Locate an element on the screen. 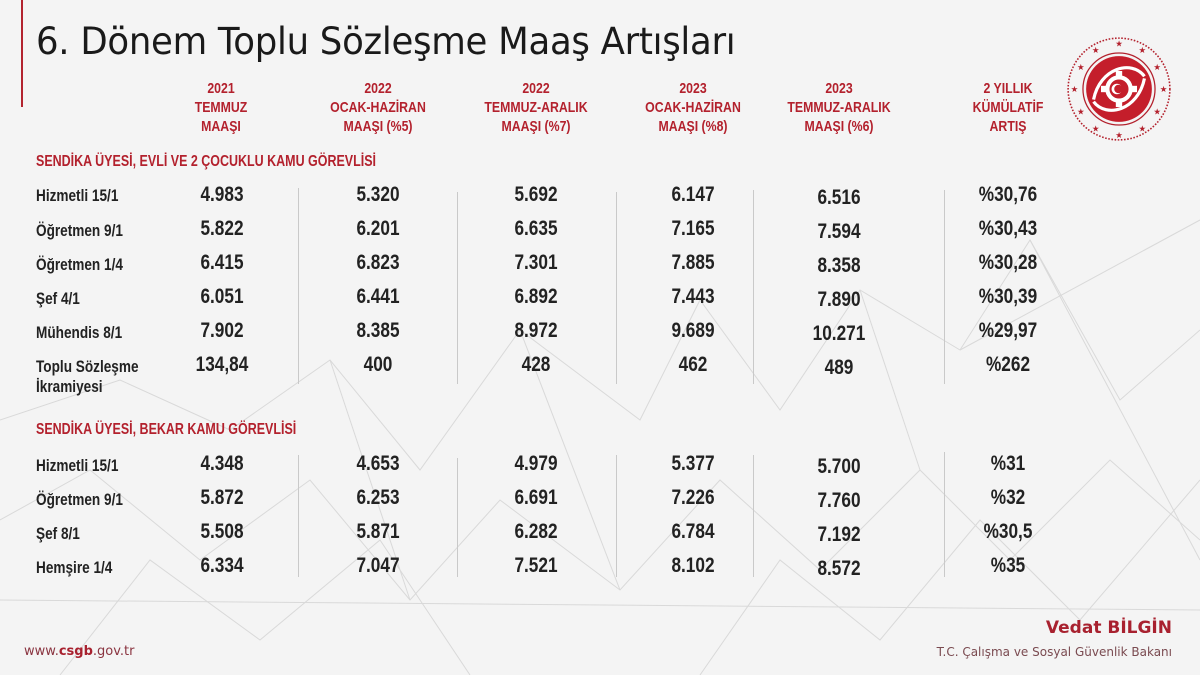 The image size is (1200, 675). table-cell: 6.441 is located at coordinates (378, 296).